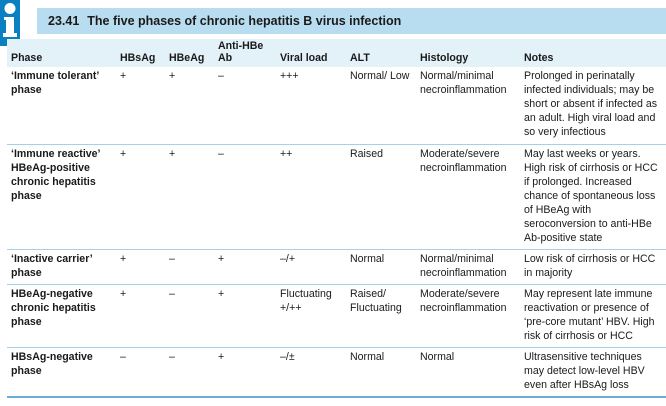 This screenshot has height=406, width=666. I want to click on header-viral-load: Viral load, so click(304, 58).